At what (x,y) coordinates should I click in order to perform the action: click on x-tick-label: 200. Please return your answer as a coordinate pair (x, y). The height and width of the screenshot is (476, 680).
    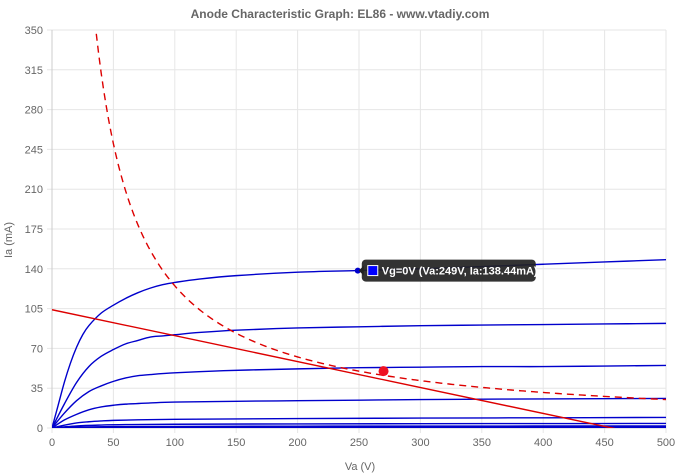
    Looking at the image, I should click on (297, 443).